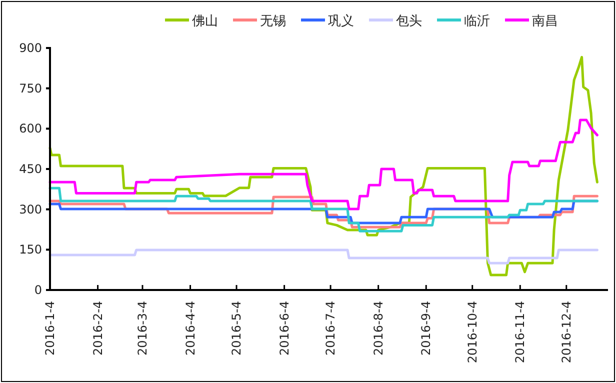  What do you see at coordinates (472, 332) in the screenshot?
I see `x-tick-label: 2016-10-4` at bounding box center [472, 332].